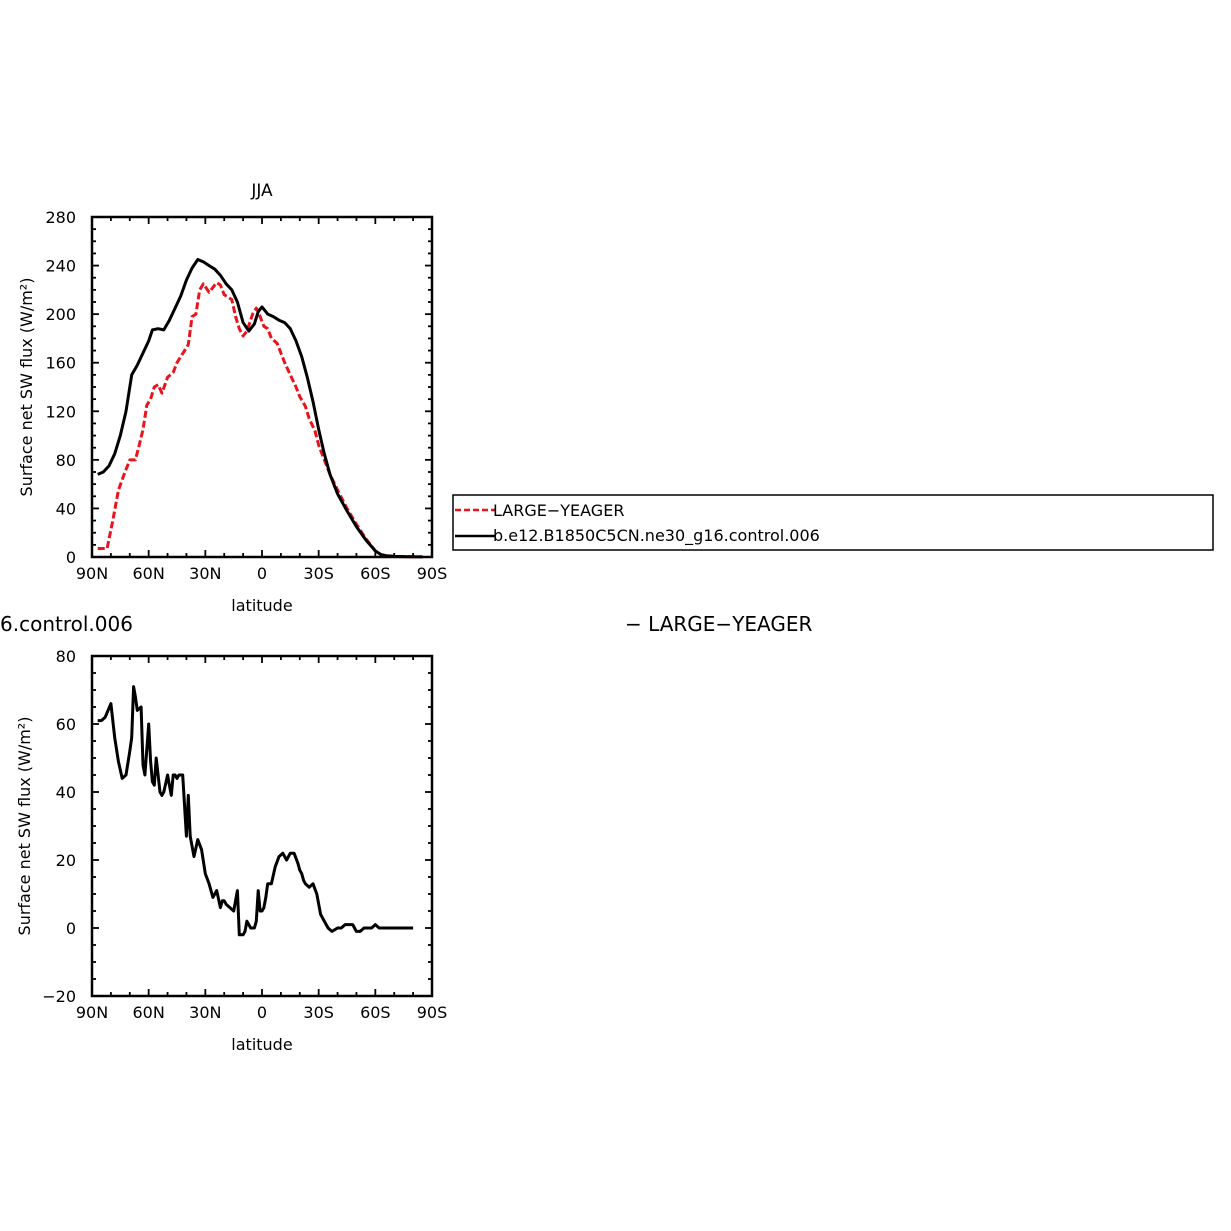 The image size is (1231, 1231). I want to click on bottom-y-tick-label: −20, so click(59, 996).